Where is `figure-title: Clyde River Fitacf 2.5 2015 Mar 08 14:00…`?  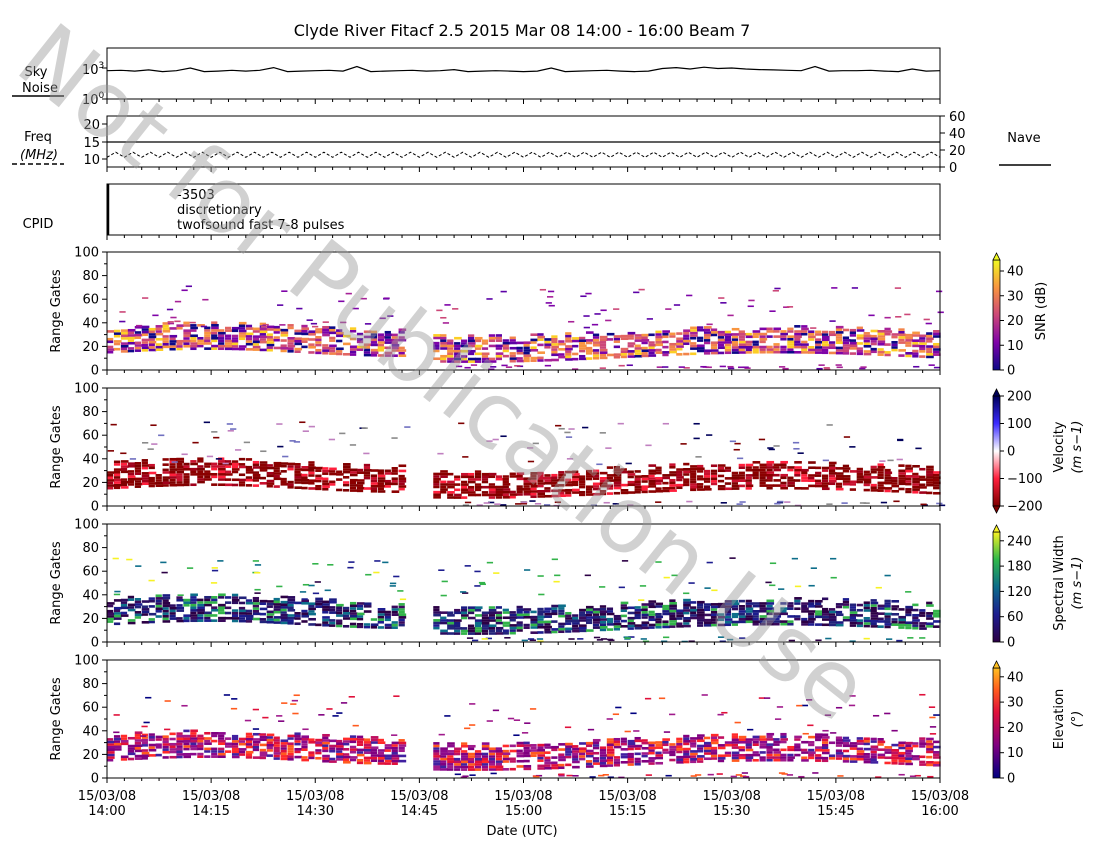 figure-title: Clyde River Fitacf 2.5 2015 Mar 08 14:00… is located at coordinates (522, 30).